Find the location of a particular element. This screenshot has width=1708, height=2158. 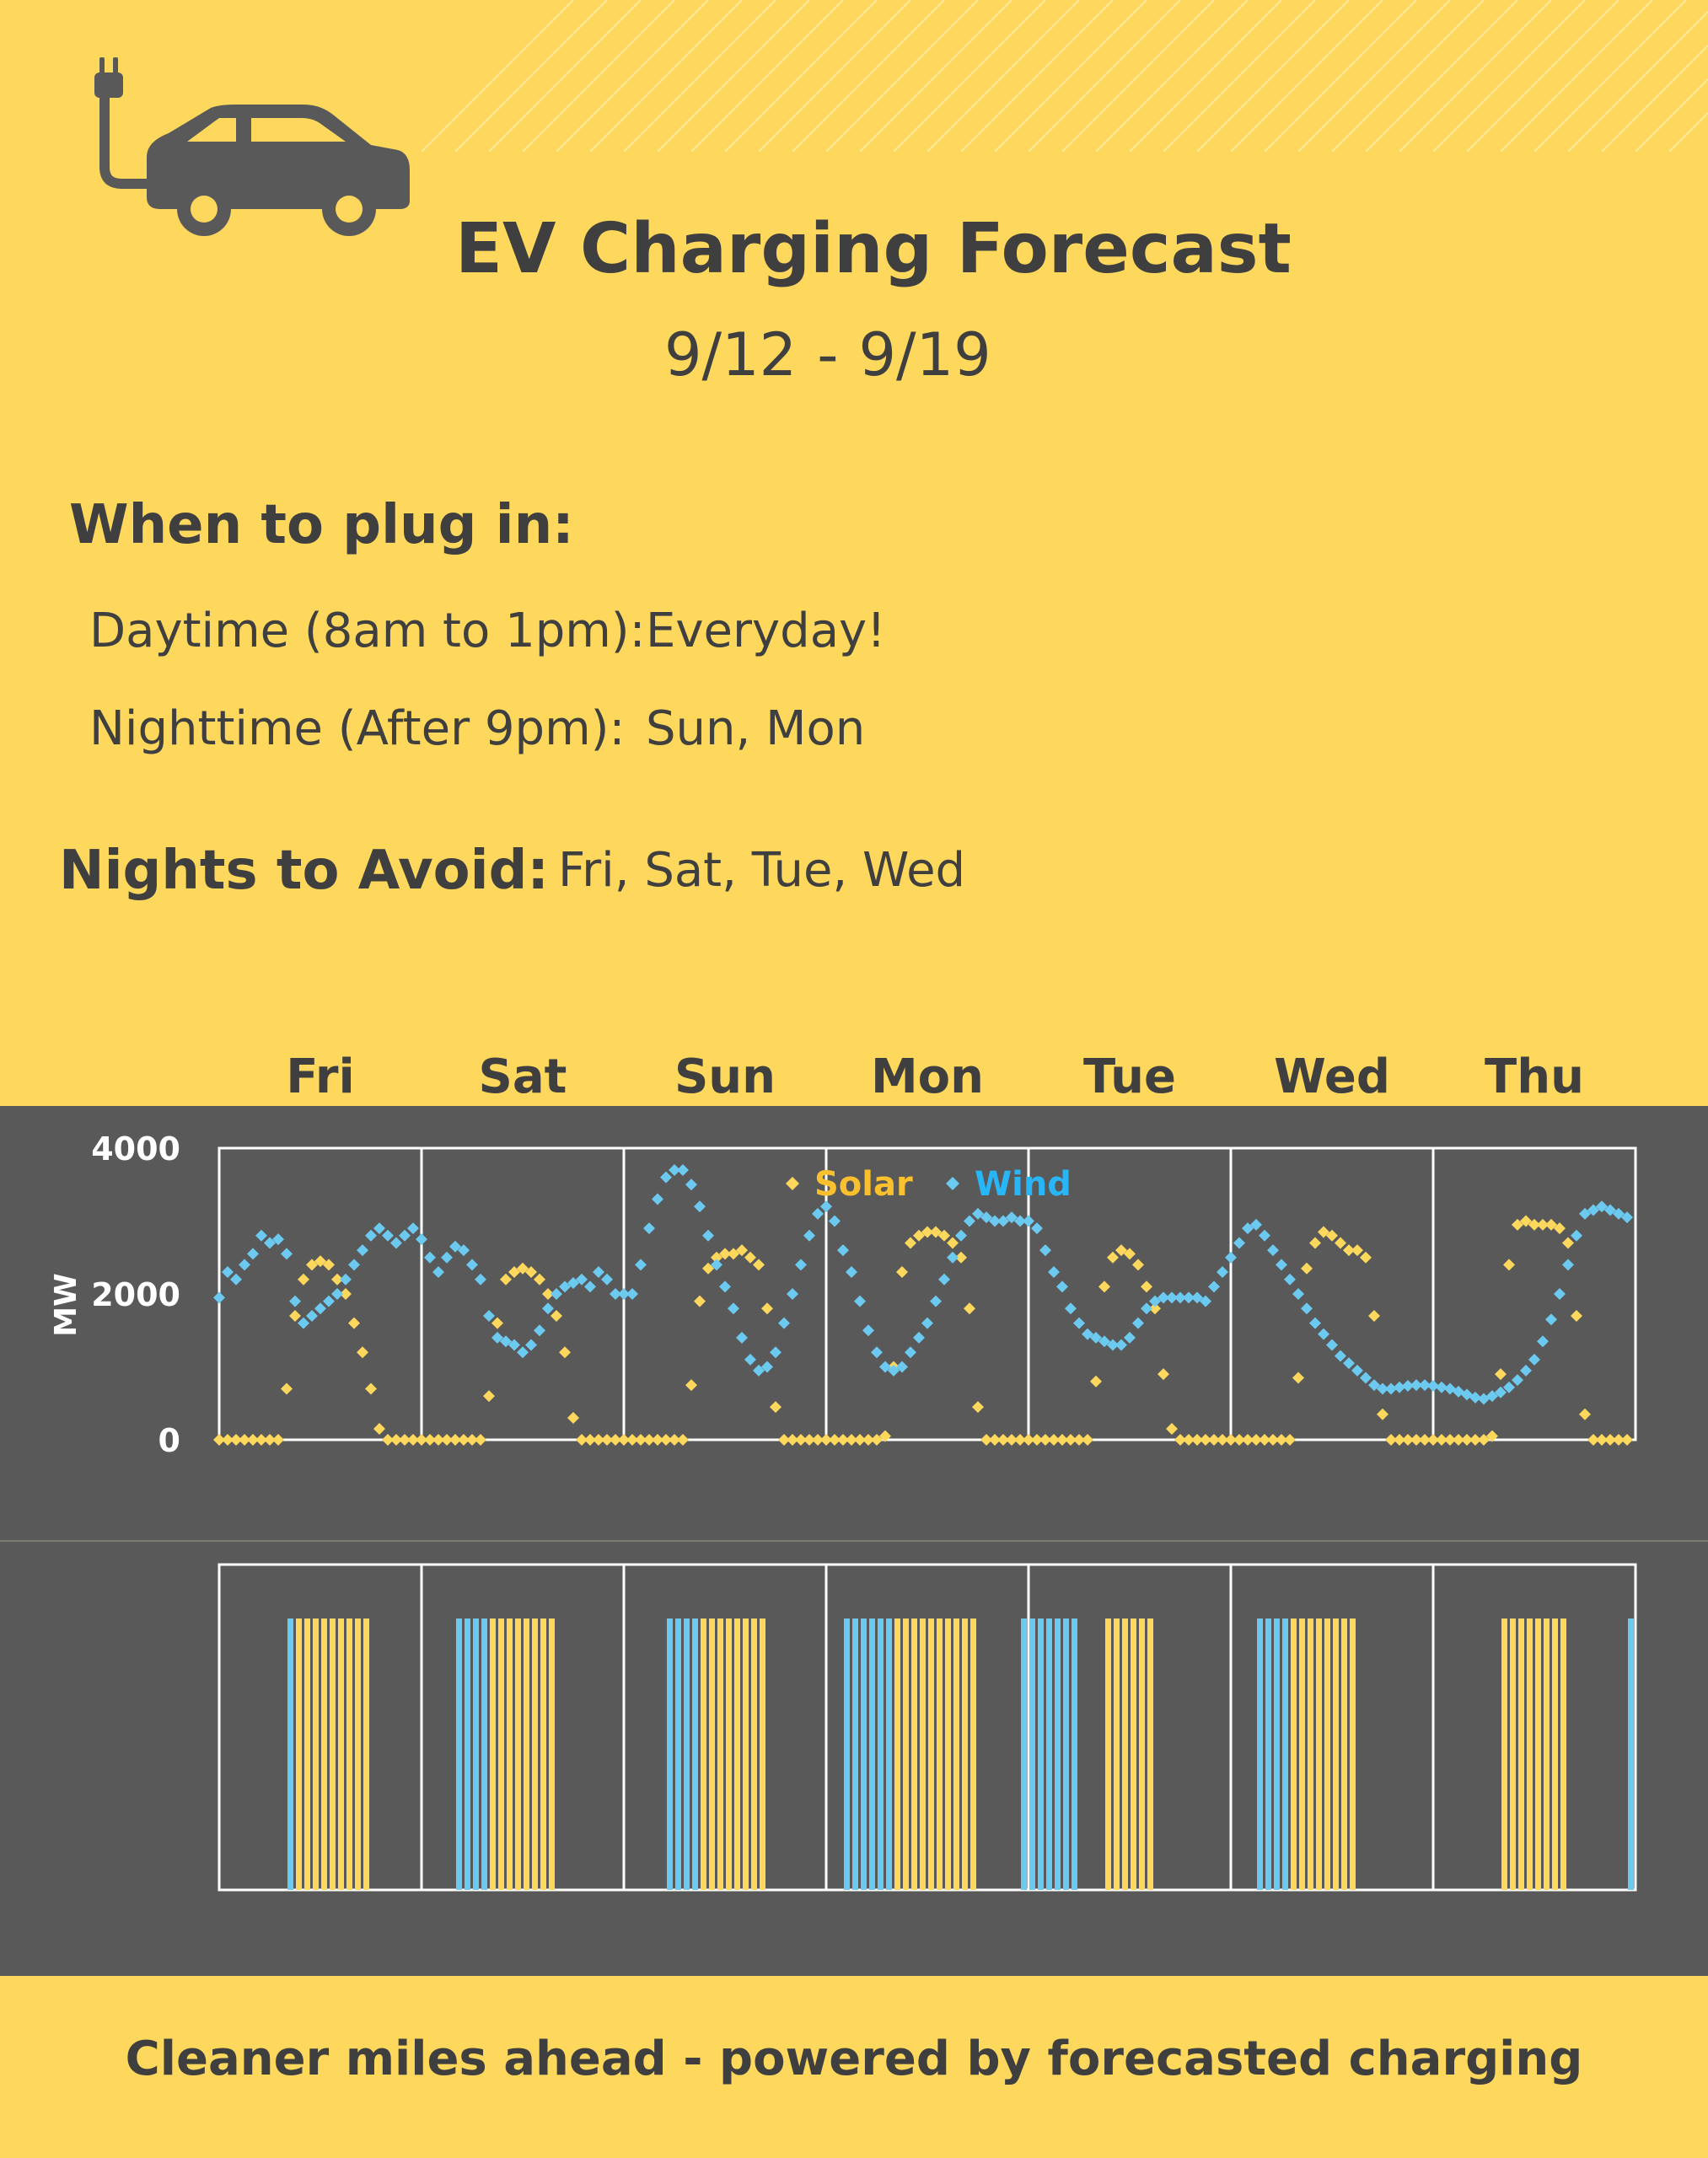

avoid-nights: Fri, Sat, Tue, Wed is located at coordinates (762, 870).